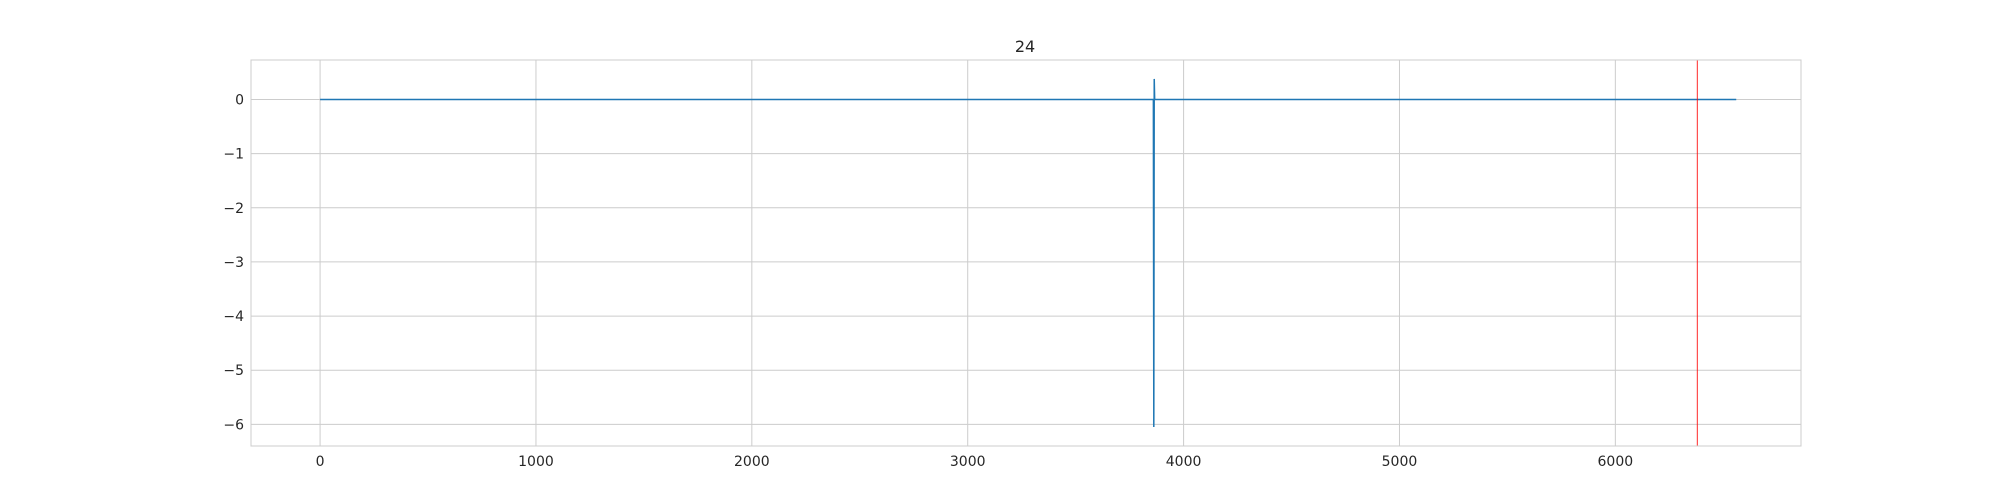  I want to click on y-tick-label: −6, so click(233, 425).